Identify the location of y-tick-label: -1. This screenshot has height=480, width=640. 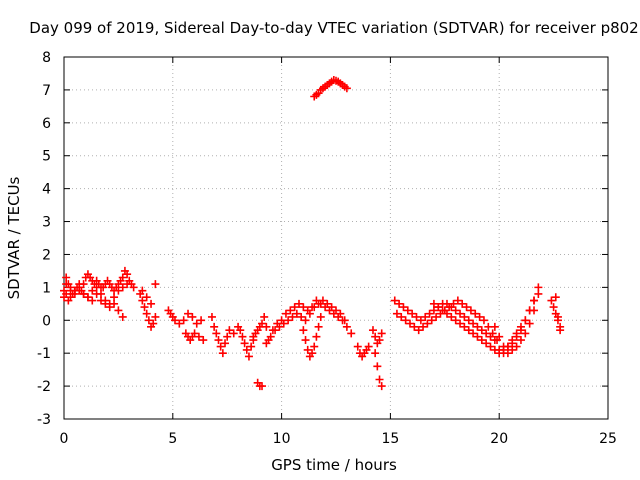
(44, 354).